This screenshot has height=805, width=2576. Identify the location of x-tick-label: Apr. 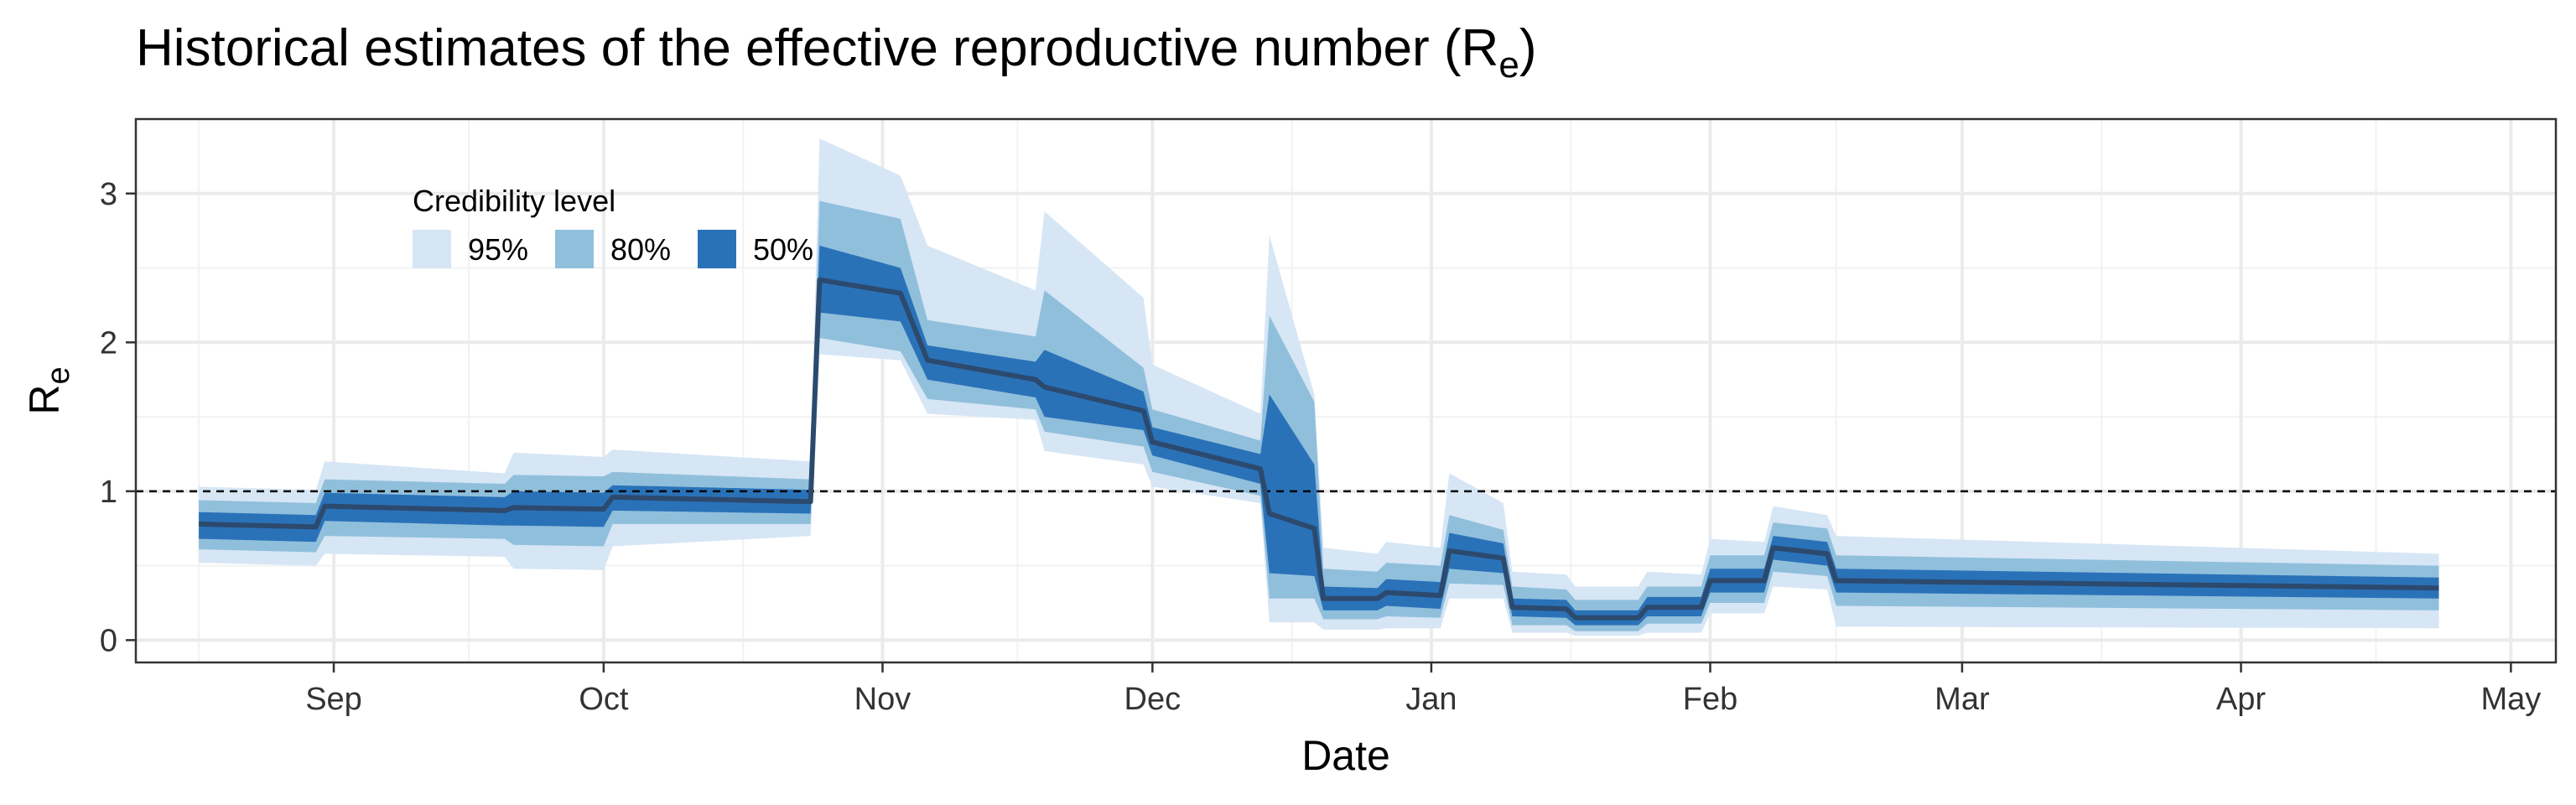
(2241, 699).